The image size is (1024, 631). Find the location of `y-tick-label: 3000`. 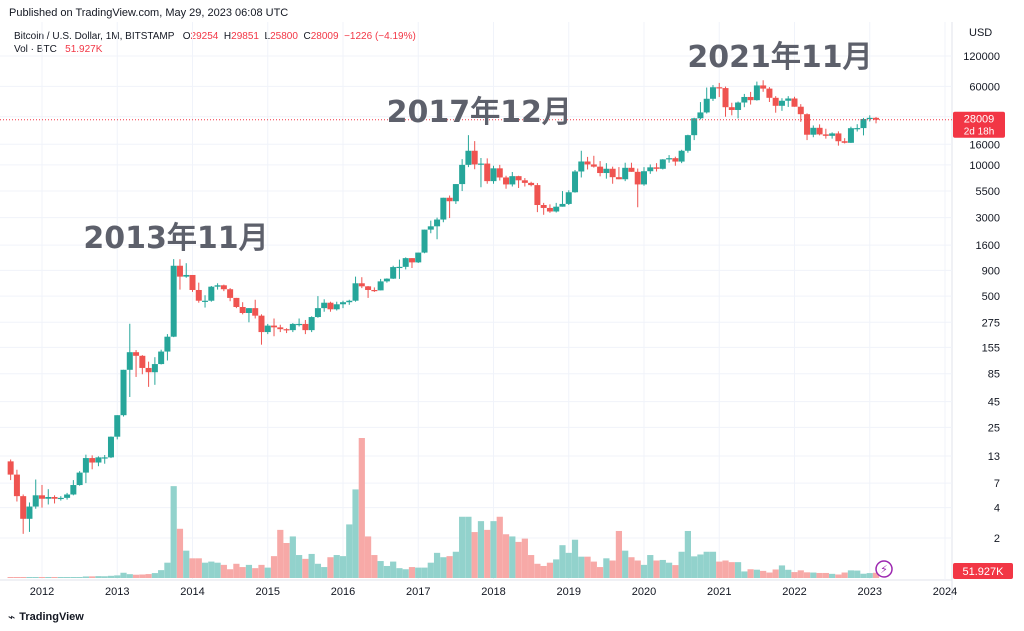

y-tick-label: 3000 is located at coordinates (988, 219).